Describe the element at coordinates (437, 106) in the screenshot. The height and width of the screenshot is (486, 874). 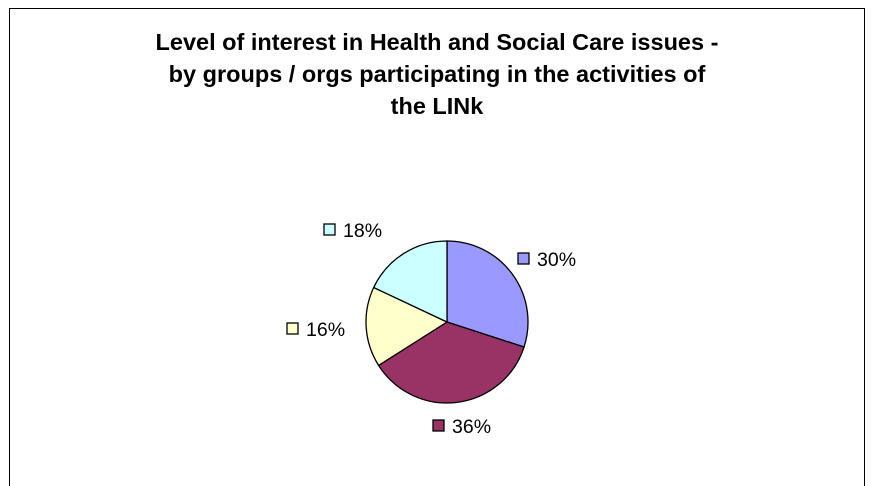
I see `chart-title-line-3: the LINk` at that location.